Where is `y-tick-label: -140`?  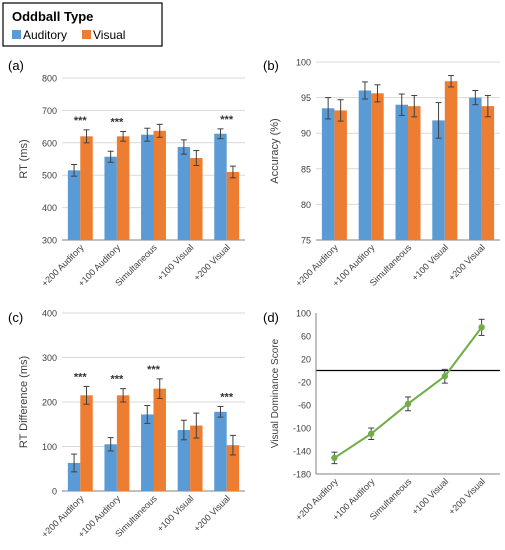
y-tick-label: -140 is located at coordinates (302, 452).